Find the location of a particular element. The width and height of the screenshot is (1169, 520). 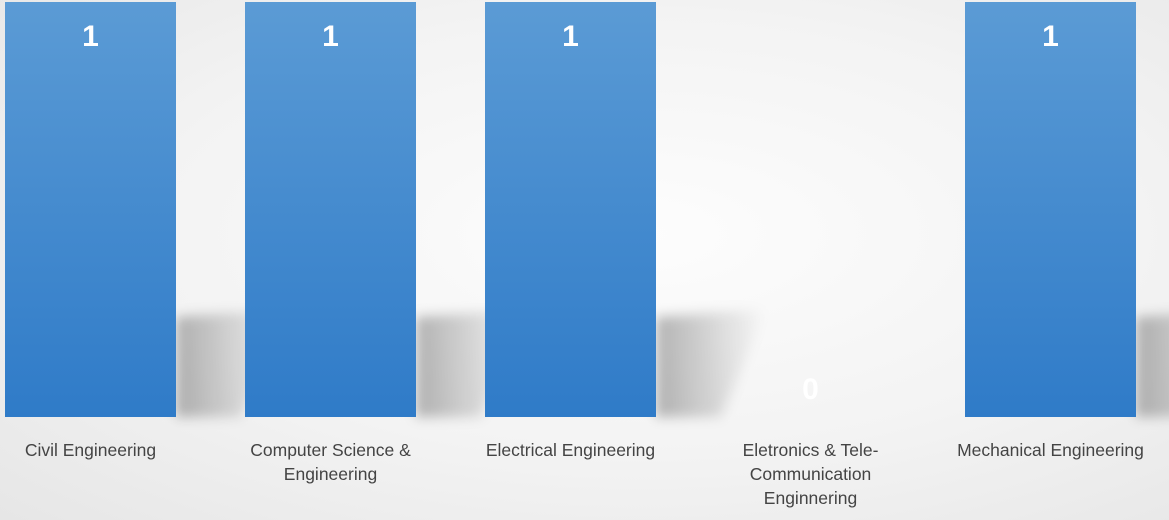

category-label: Eletronics & Tele- is located at coordinates (811, 450).